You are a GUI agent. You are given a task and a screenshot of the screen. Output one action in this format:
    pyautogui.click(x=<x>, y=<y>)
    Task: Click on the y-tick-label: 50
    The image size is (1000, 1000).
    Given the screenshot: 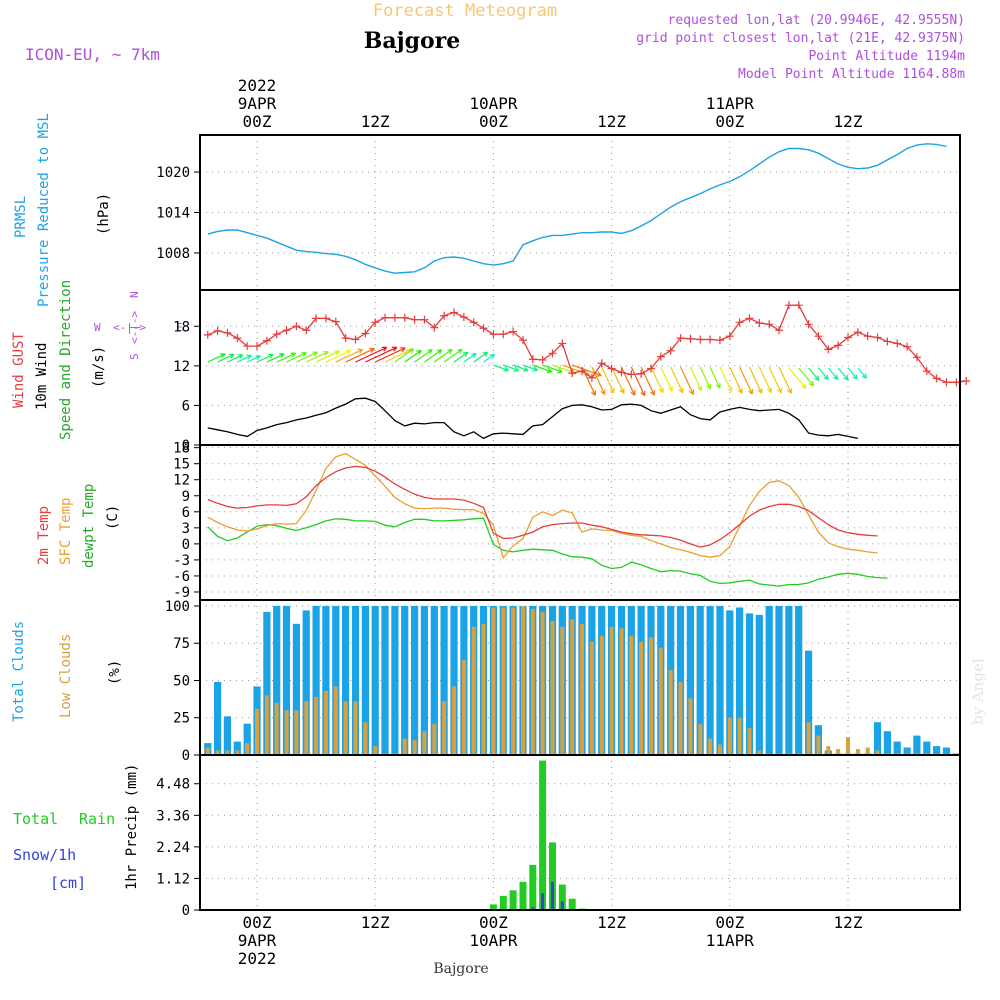 What is the action you would take?
    pyautogui.click(x=181, y=681)
    